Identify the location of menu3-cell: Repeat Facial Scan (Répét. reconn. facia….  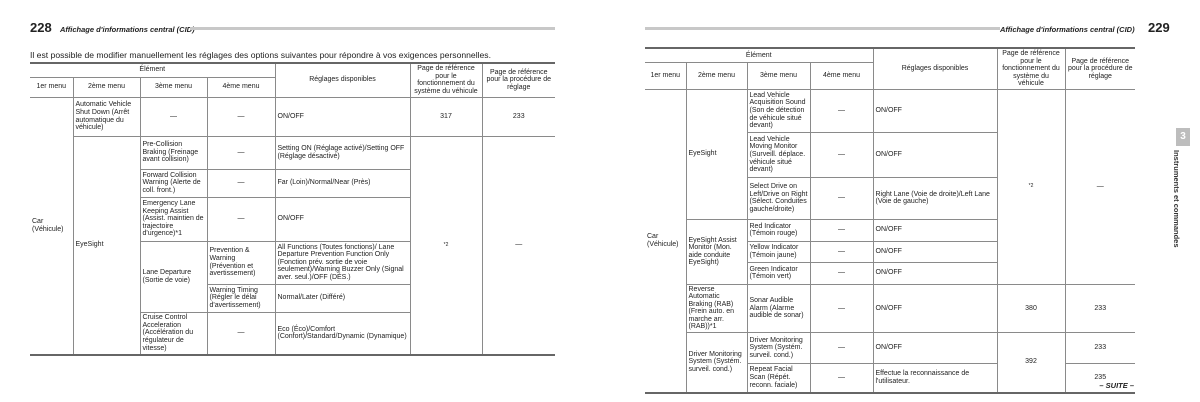
(778, 378).